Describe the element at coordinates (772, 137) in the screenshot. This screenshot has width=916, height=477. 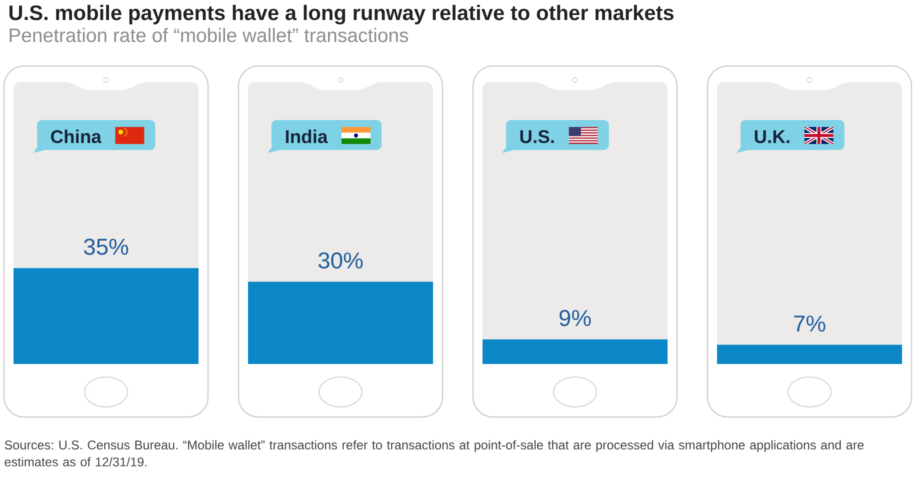
I see `x-tick-label: U.K.` at that location.